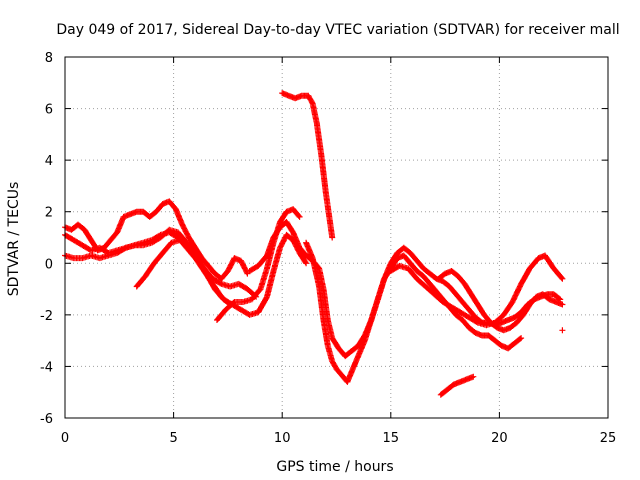  Describe the element at coordinates (391, 438) in the screenshot. I see `x-tick-label: 15` at that location.